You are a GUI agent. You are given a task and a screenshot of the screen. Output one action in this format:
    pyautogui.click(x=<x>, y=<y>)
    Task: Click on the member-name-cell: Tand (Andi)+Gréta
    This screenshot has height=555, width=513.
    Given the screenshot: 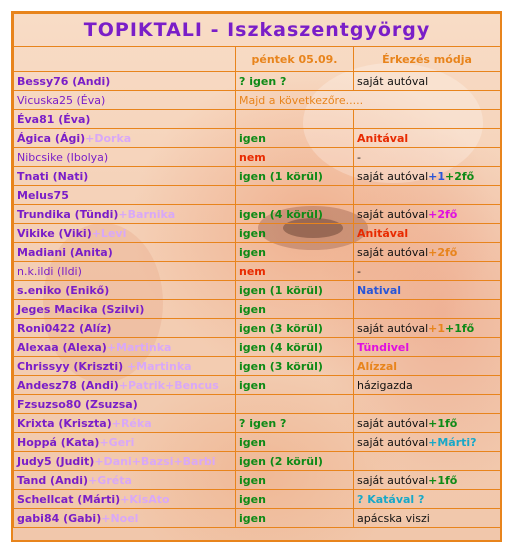 What is the action you would take?
    pyautogui.click(x=124, y=480)
    